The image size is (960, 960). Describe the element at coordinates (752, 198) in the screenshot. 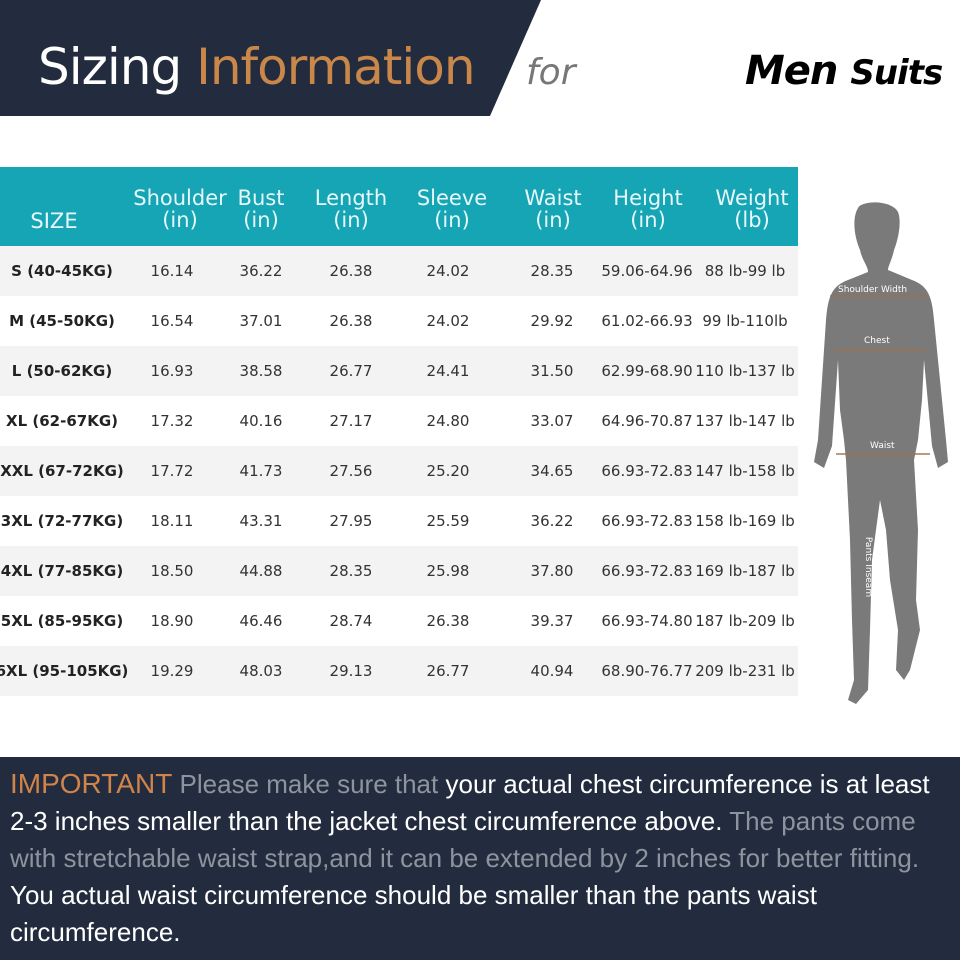

I see `column-name: Weight` at that location.